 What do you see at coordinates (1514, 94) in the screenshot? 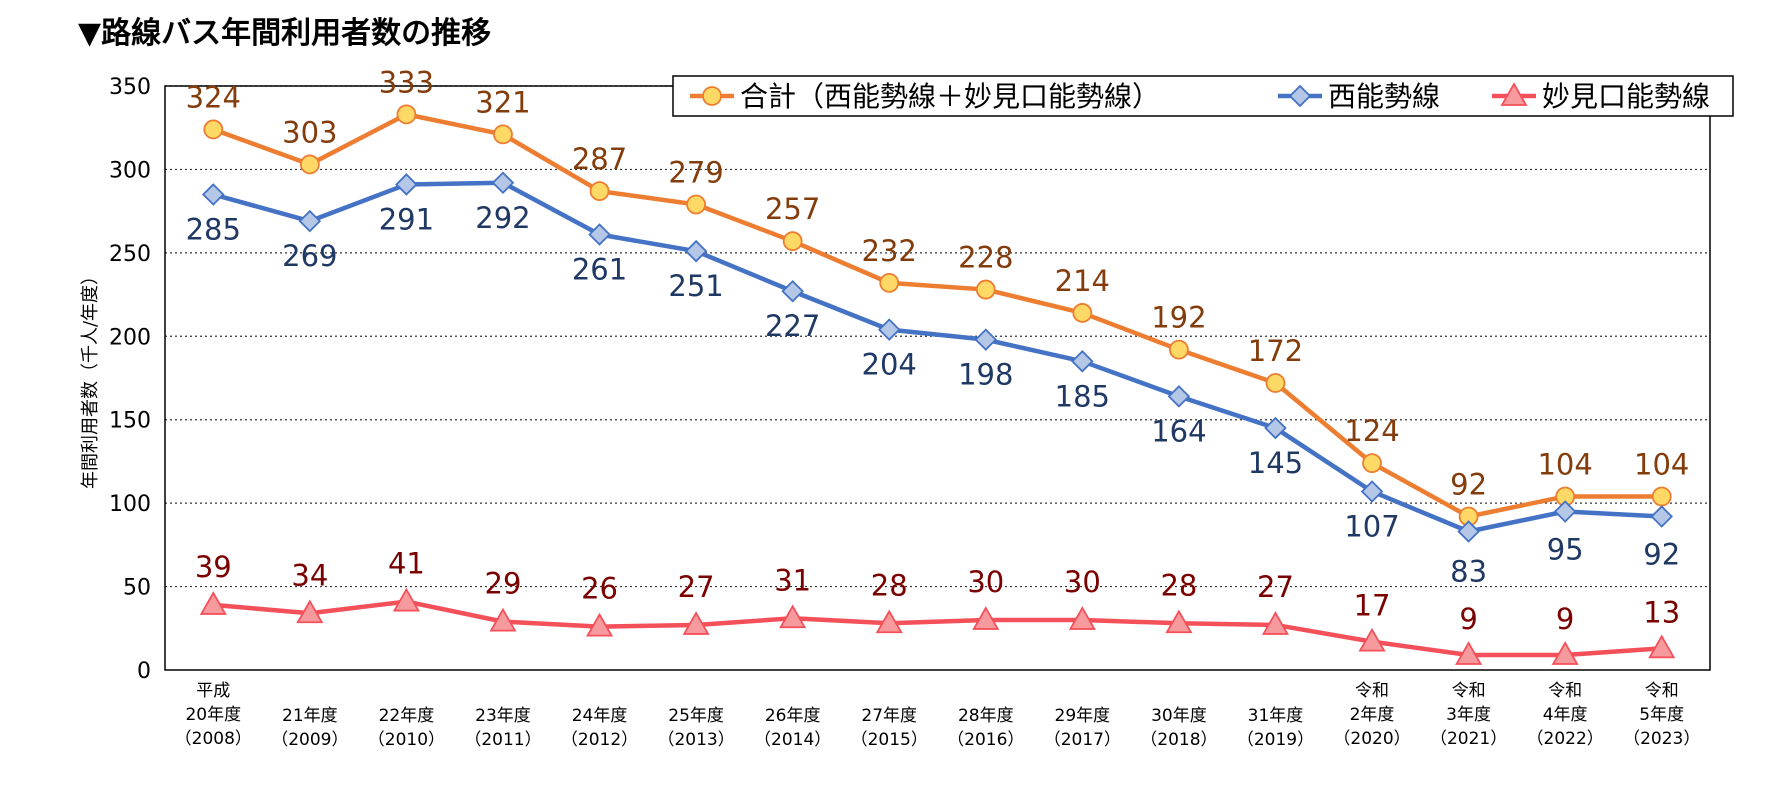
I see `legend-marker-myokenguchi` at bounding box center [1514, 94].